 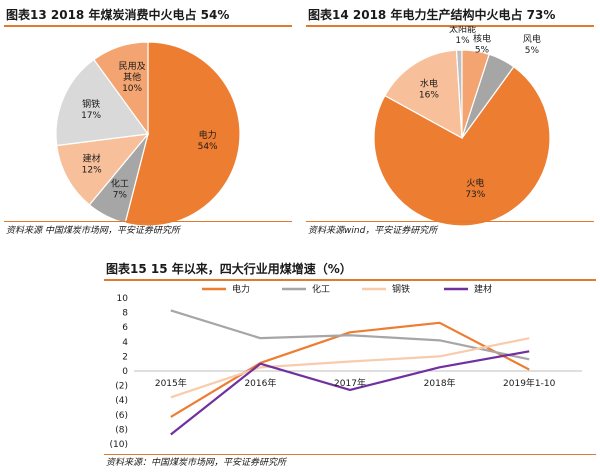 I want to click on chart15-title-rule, so click(x=350, y=280).